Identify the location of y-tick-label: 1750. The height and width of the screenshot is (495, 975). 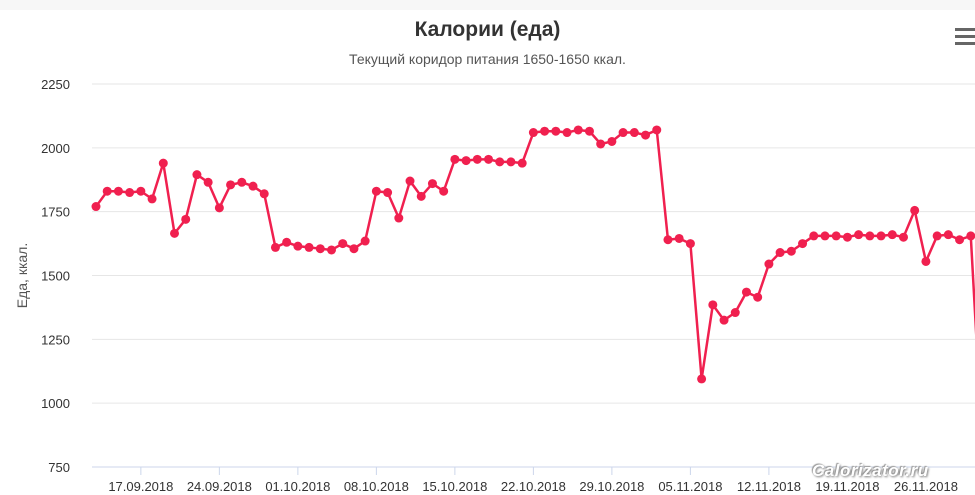
(55, 212).